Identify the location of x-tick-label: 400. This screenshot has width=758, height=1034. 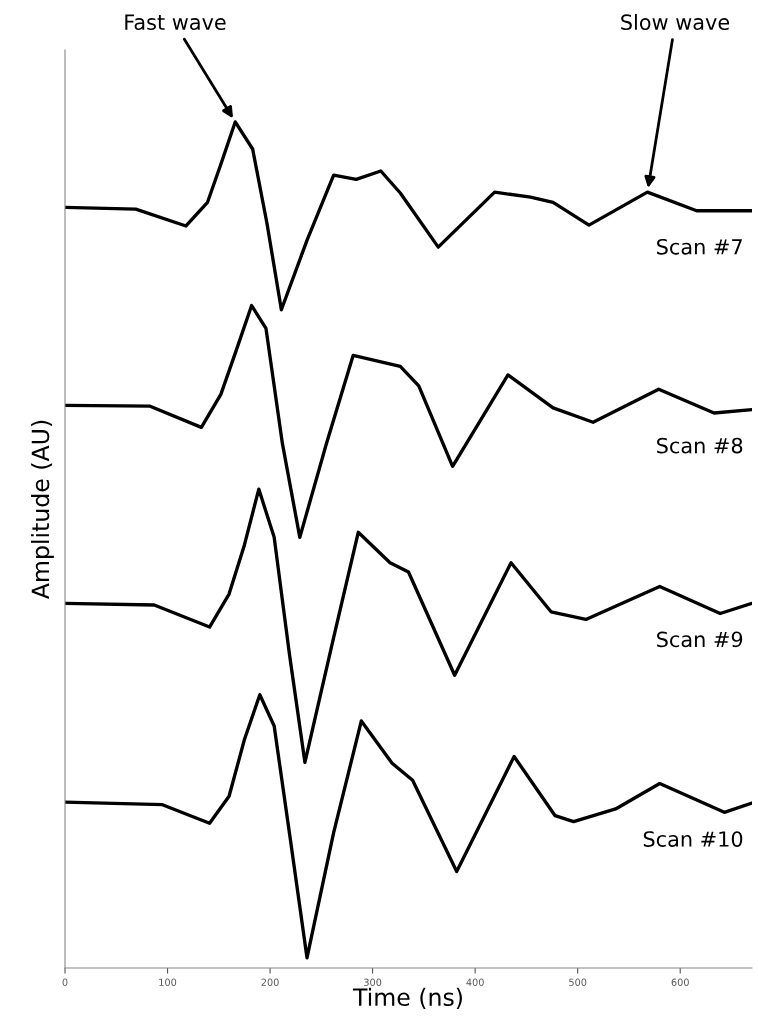
(475, 982).